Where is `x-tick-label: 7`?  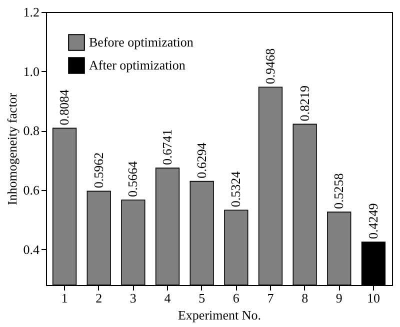 x-tick-label: 7 is located at coordinates (270, 298).